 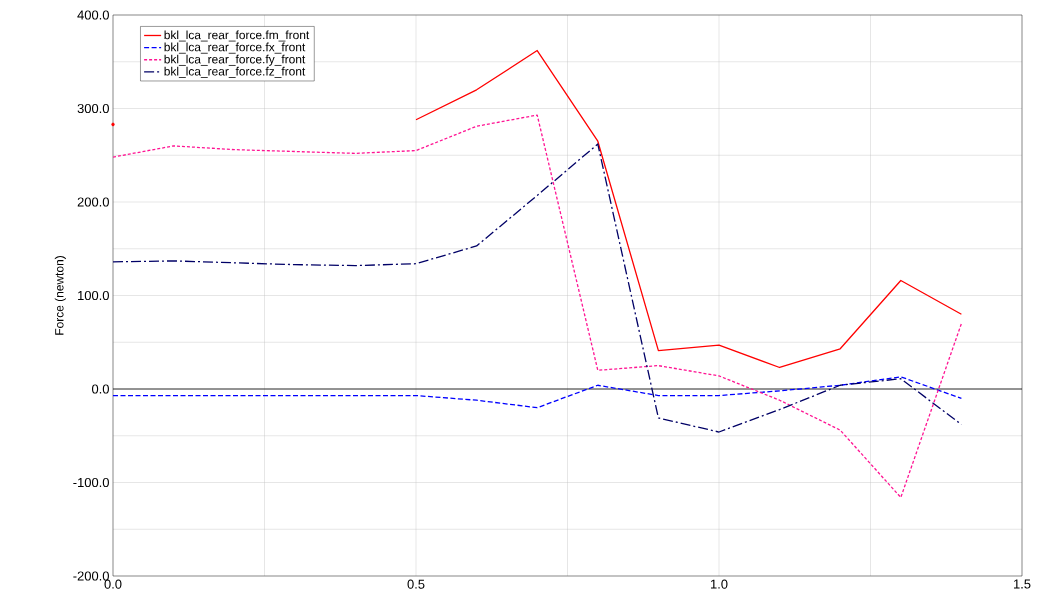 I want to click on y-tick-label: 400.0, so click(x=93, y=15).